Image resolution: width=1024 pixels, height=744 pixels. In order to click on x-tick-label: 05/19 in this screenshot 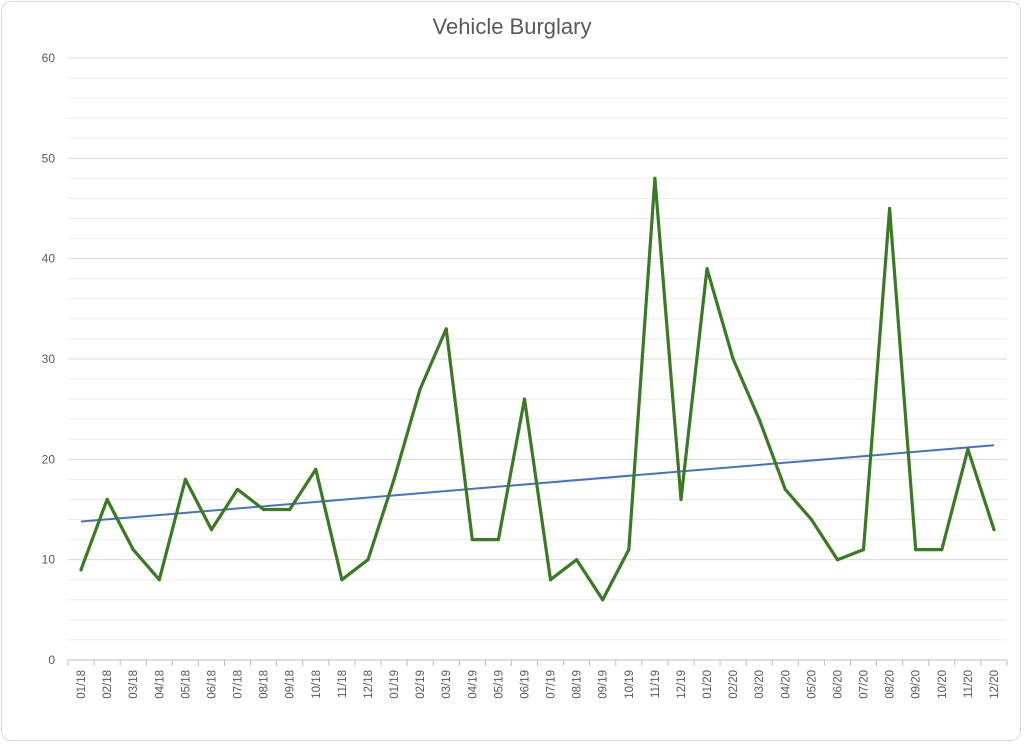, I will do `click(499, 684)`.